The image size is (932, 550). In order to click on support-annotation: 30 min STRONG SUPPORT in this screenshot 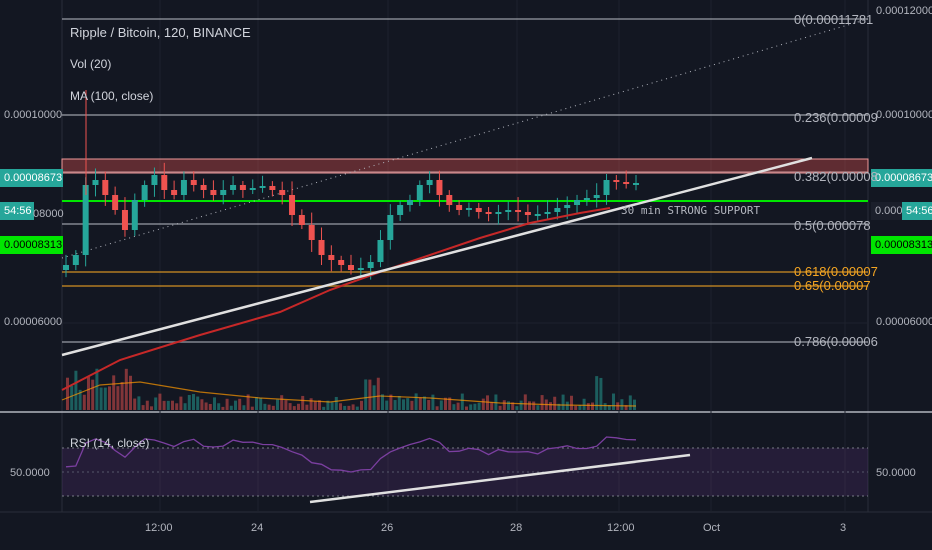, I will do `click(691, 210)`.